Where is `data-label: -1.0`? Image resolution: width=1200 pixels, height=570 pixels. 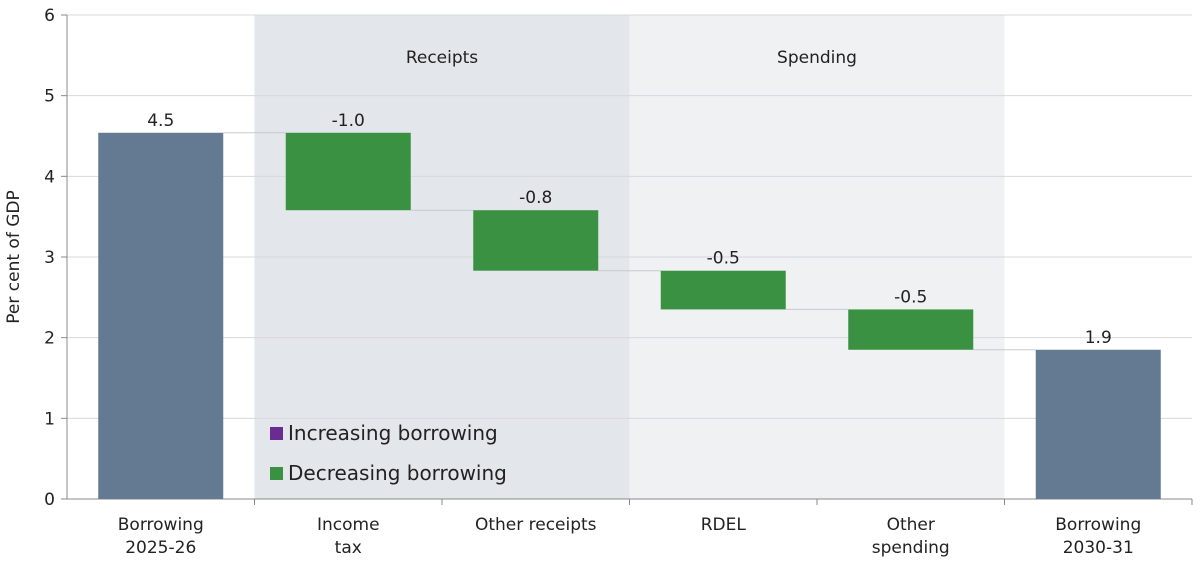 data-label: -1.0 is located at coordinates (348, 121).